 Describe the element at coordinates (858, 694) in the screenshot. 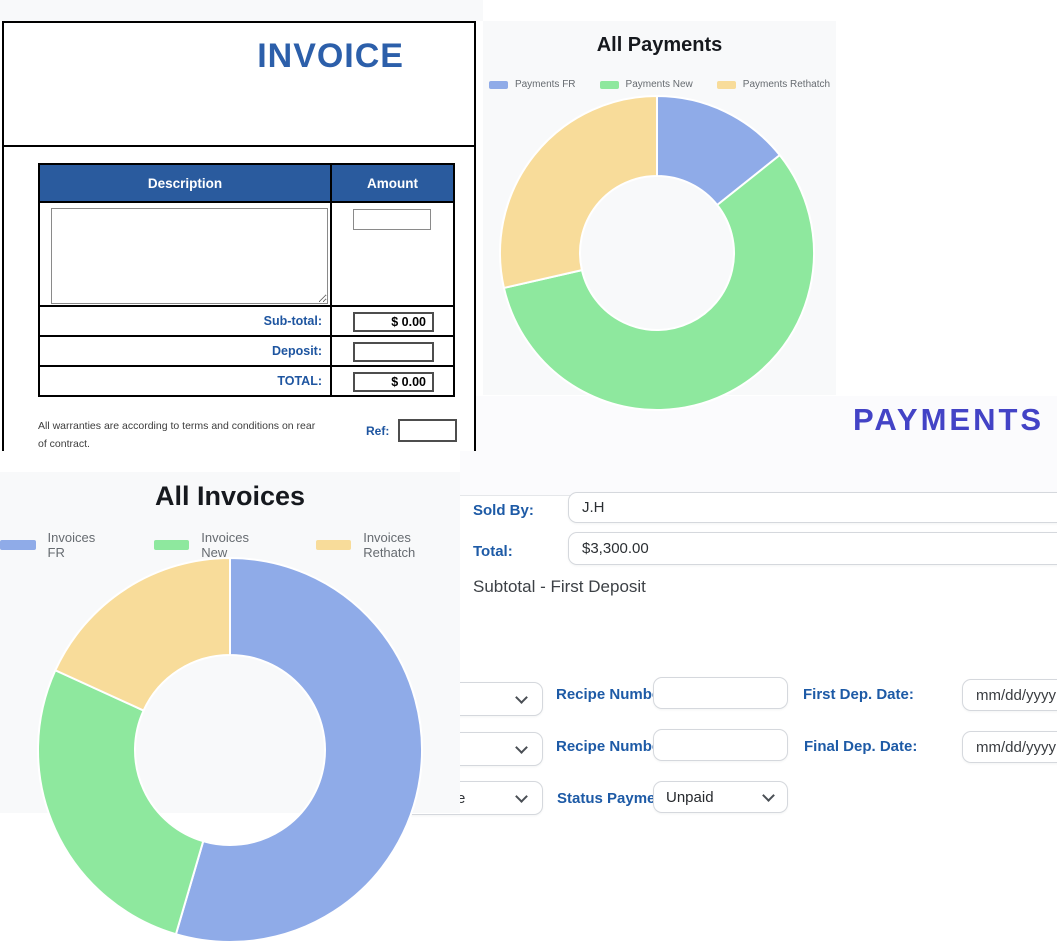

I see `first-dep-date-label: First Dep. Date:` at that location.